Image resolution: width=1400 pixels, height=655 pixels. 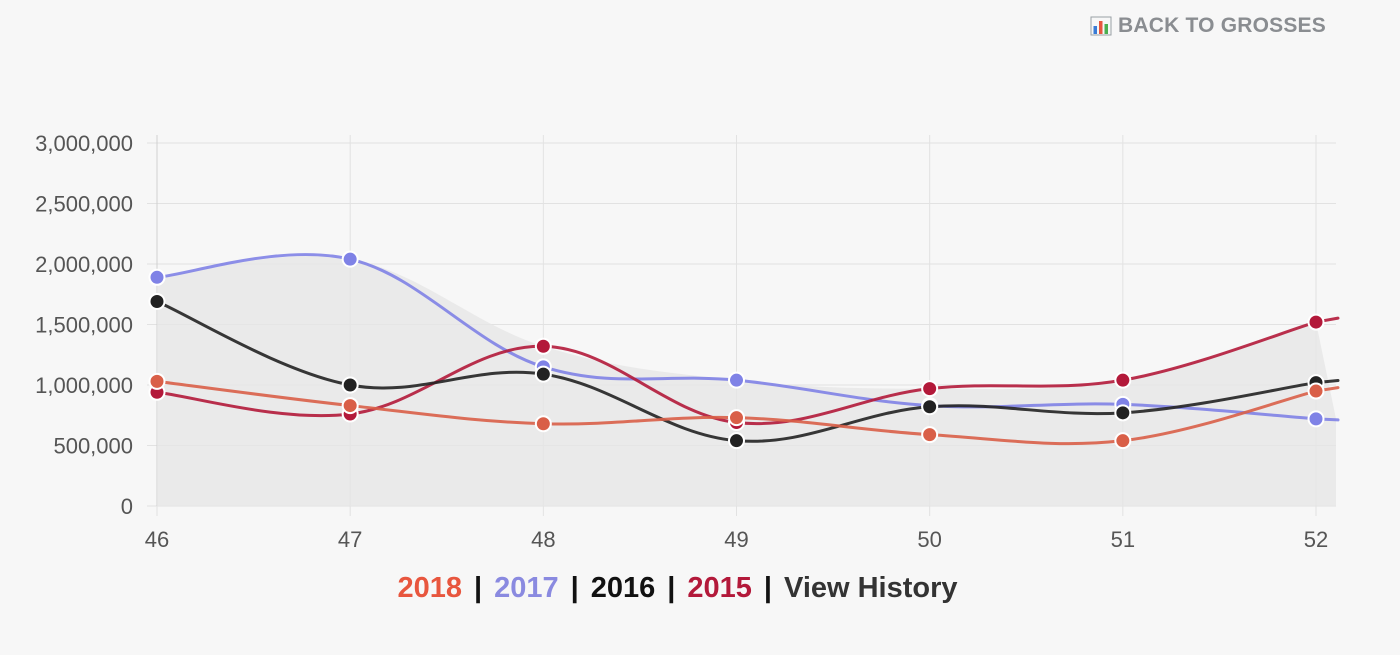 I want to click on y-tick-label: 2,000,000, so click(x=84, y=264).